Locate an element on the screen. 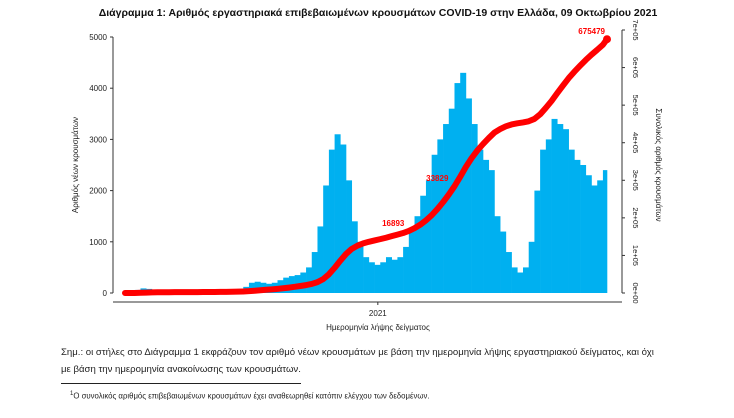  y-left-tick-label: 4000 is located at coordinates (98, 88).